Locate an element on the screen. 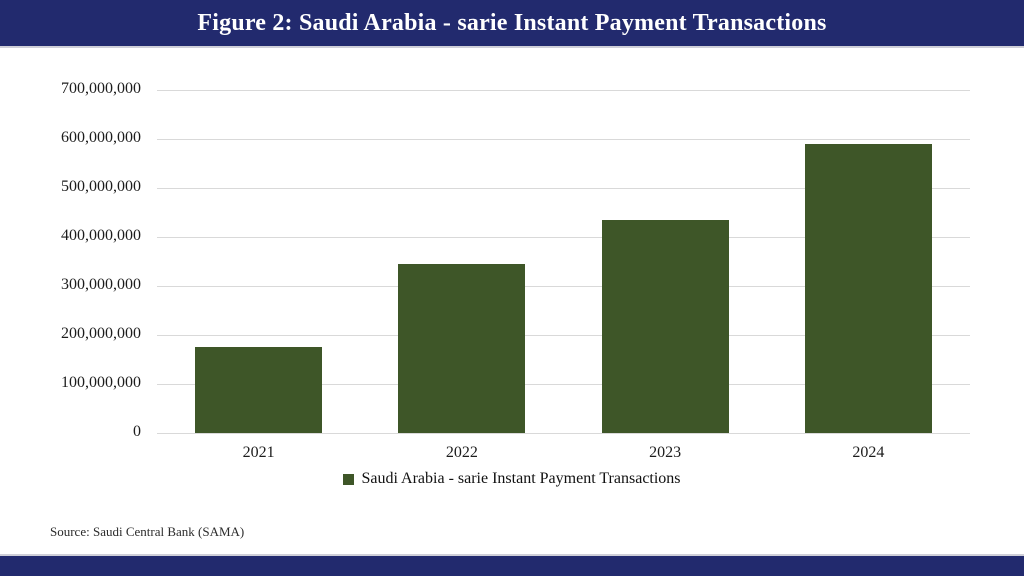 Image resolution: width=1024 pixels, height=576 pixels. footer-bar is located at coordinates (512, 565).